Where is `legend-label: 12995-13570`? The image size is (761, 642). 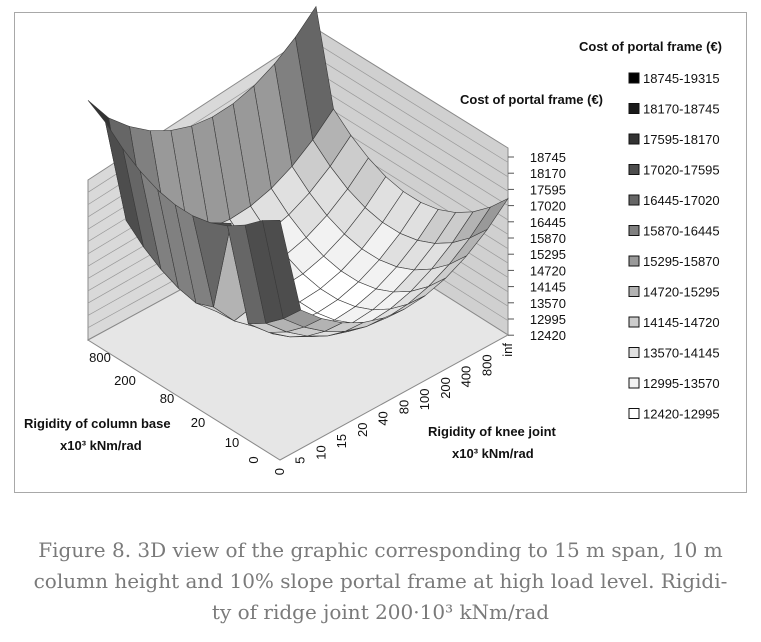
legend-label: 12995-13570 is located at coordinates (681, 383).